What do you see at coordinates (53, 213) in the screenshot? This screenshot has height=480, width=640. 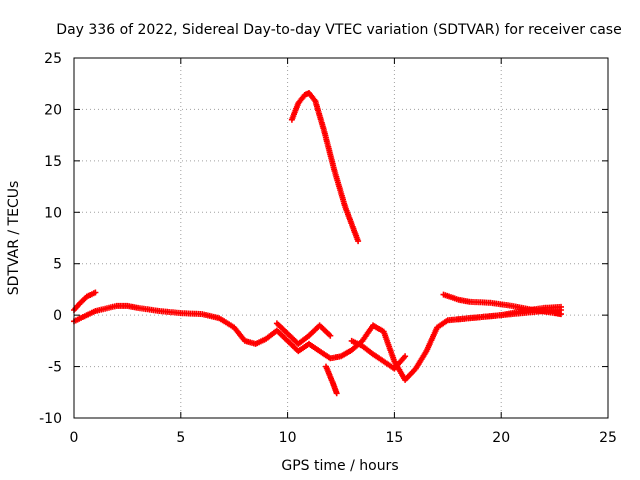 I see `y-tick-label: 10` at bounding box center [53, 213].